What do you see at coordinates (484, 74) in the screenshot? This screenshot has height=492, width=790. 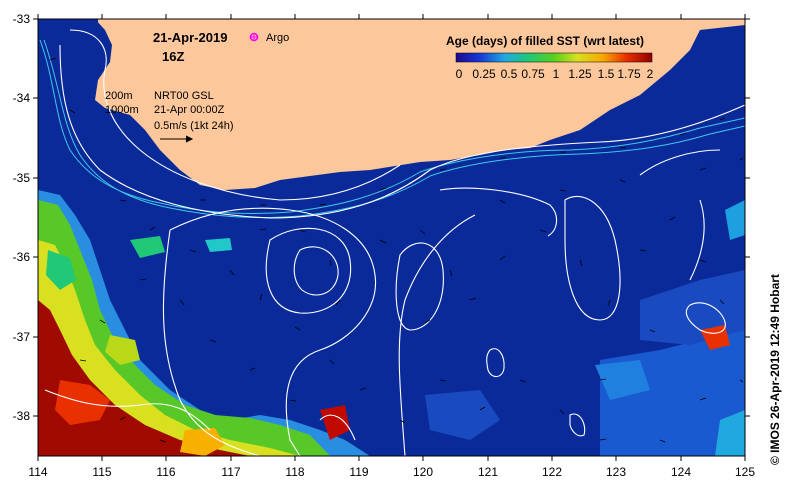 I see `colorbar-tick-label: 0.25` at bounding box center [484, 74].